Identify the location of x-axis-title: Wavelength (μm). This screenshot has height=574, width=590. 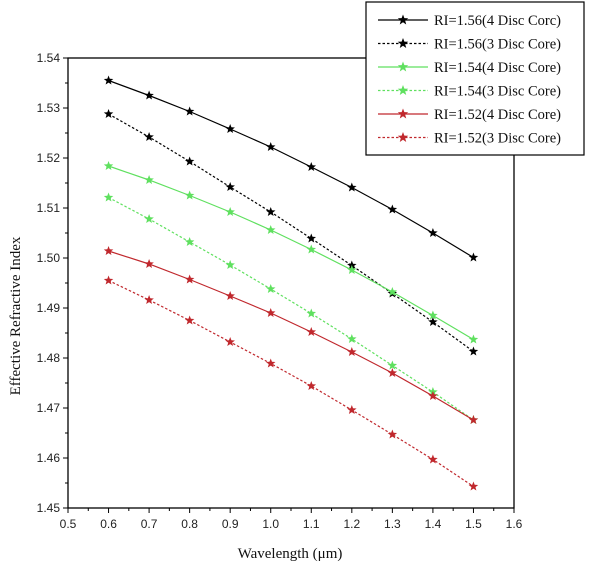
(290, 554).